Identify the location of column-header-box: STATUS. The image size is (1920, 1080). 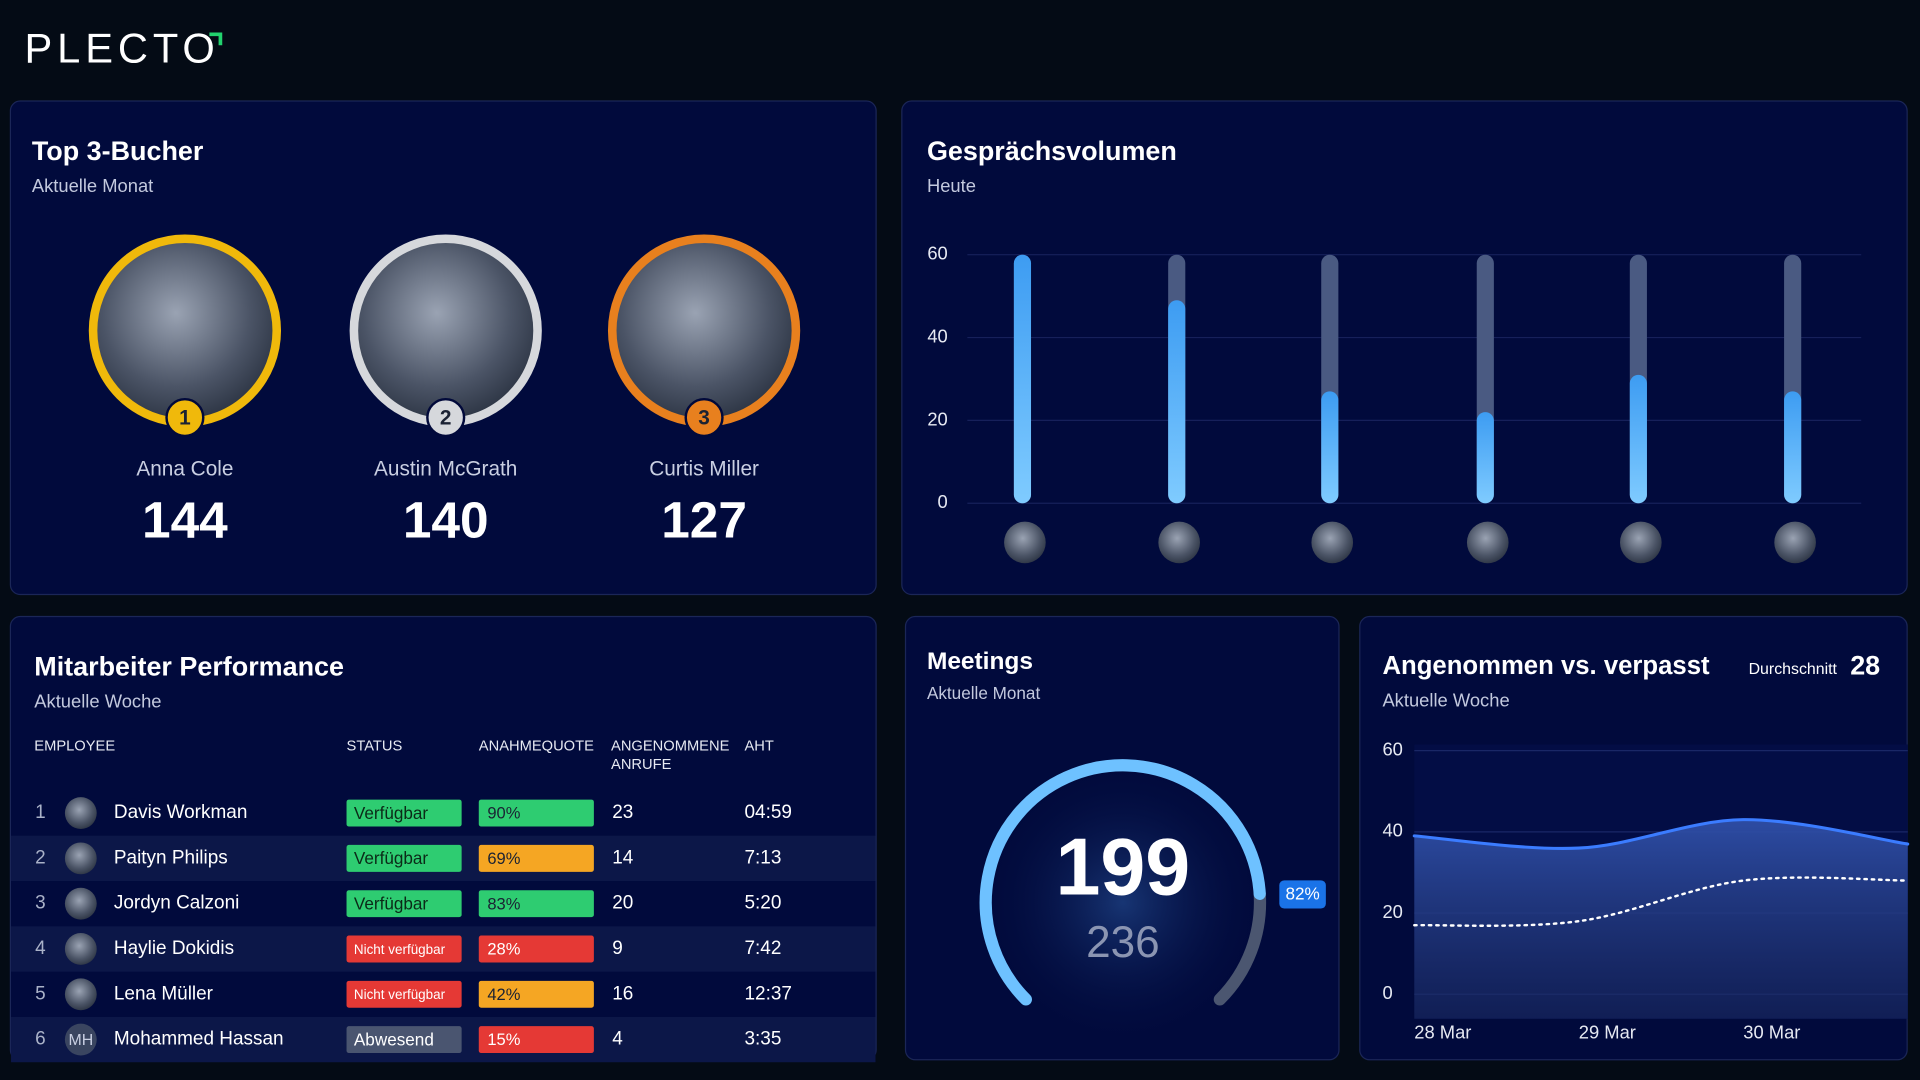
(374, 746).